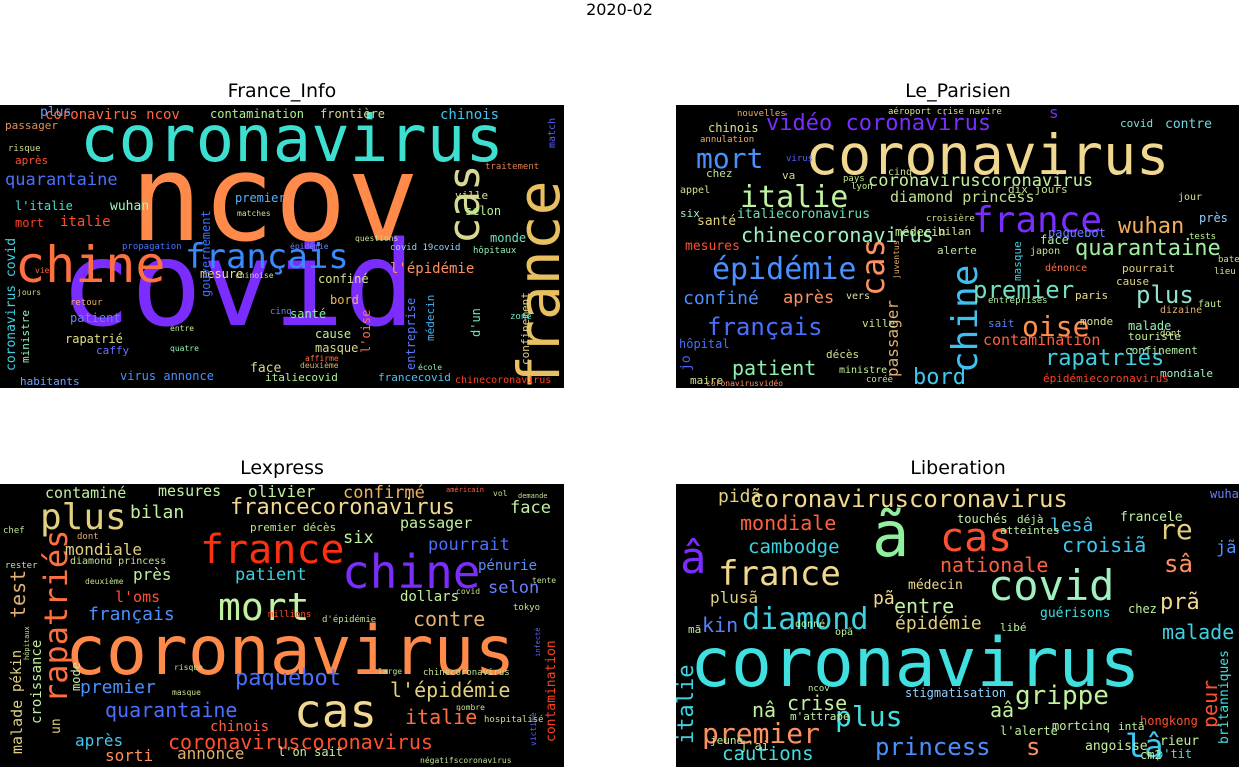 The image size is (1239, 767). What do you see at coordinates (619, 9) in the screenshot?
I see `figure-title: 2020-02` at bounding box center [619, 9].